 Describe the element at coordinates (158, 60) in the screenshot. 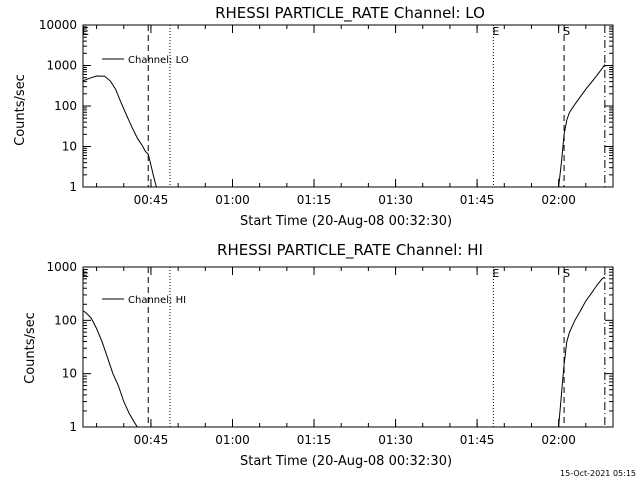

I see `legend-label: Channel: LO` at that location.